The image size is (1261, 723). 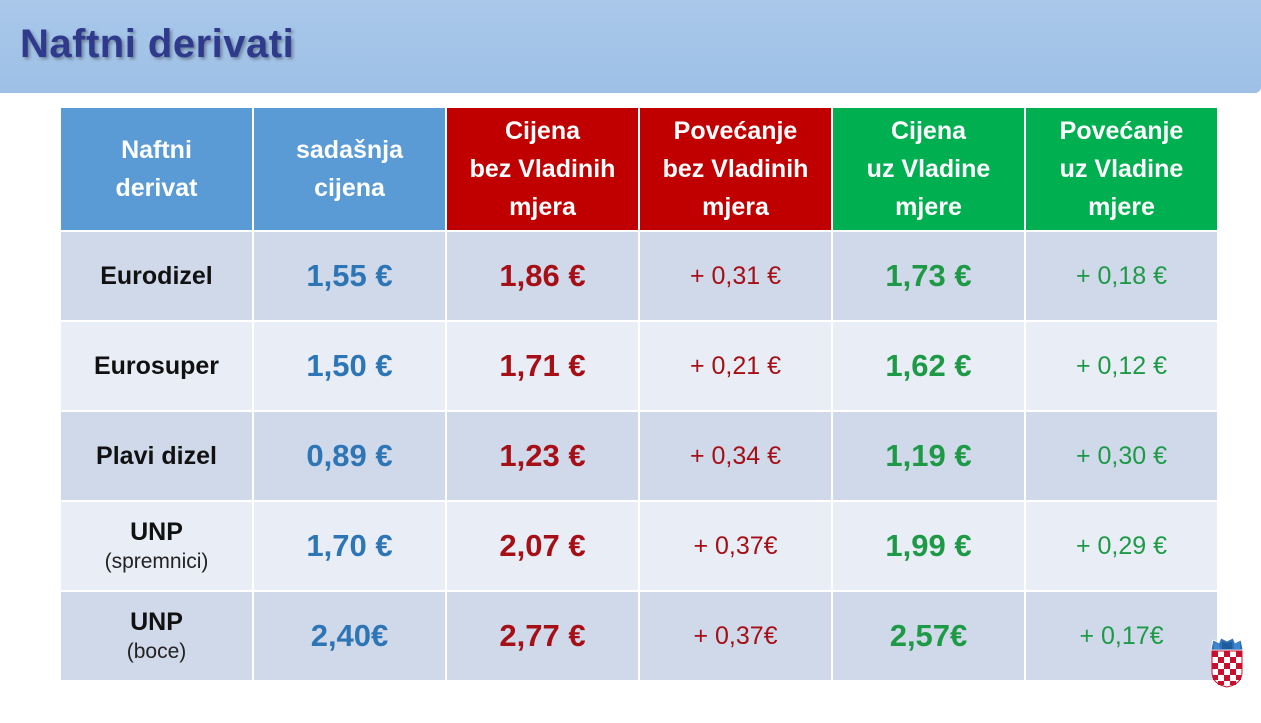 I want to click on croatian-coat-of-arms-icon, so click(x=1227, y=662).